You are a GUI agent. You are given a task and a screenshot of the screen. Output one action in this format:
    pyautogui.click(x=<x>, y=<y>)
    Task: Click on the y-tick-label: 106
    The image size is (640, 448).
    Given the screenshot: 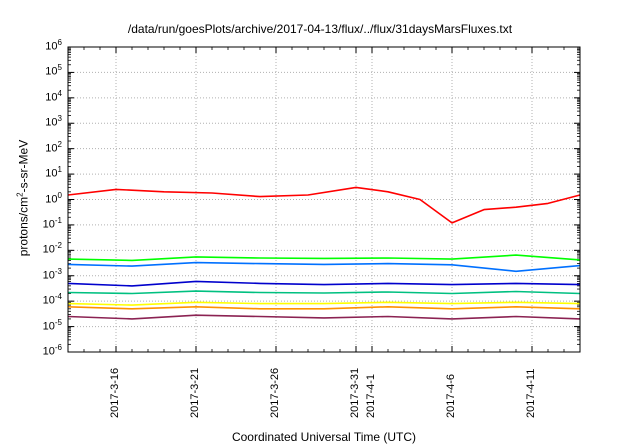 What is the action you would take?
    pyautogui.click(x=42, y=45)
    